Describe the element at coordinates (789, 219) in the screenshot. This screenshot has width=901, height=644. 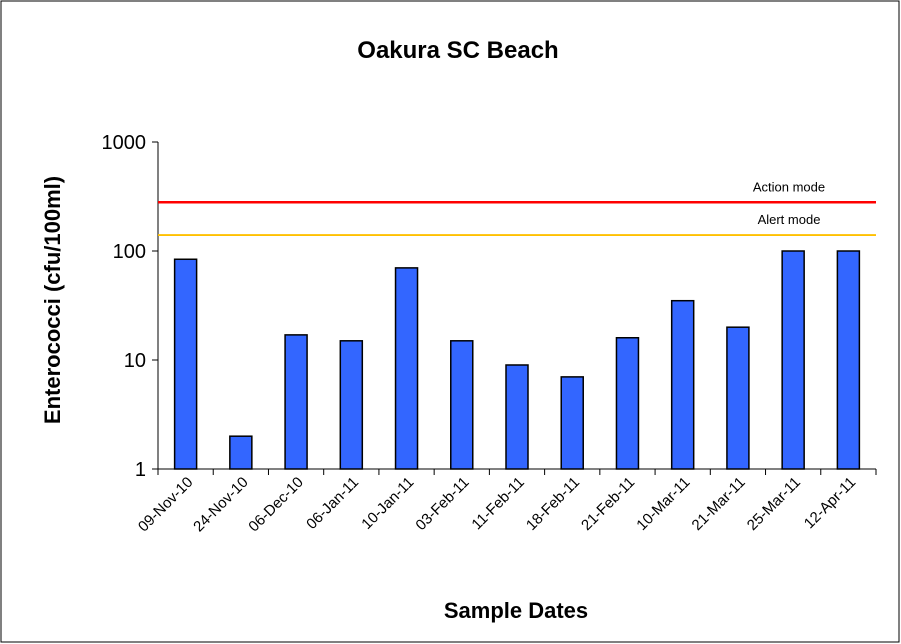
I see `reference-label: Alert mode` at that location.